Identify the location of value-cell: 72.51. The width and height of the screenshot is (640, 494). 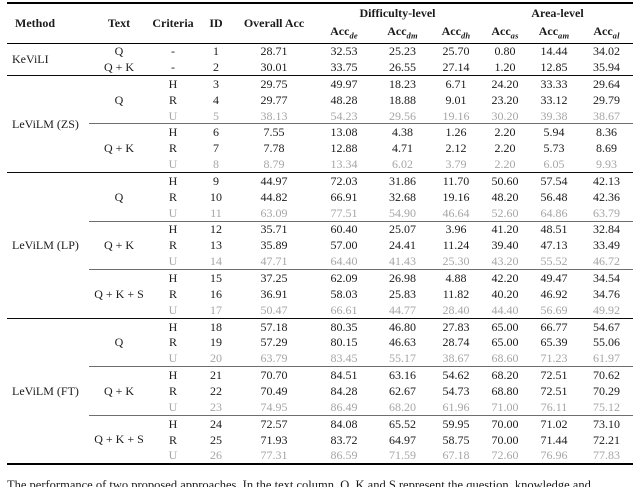
(554, 391).